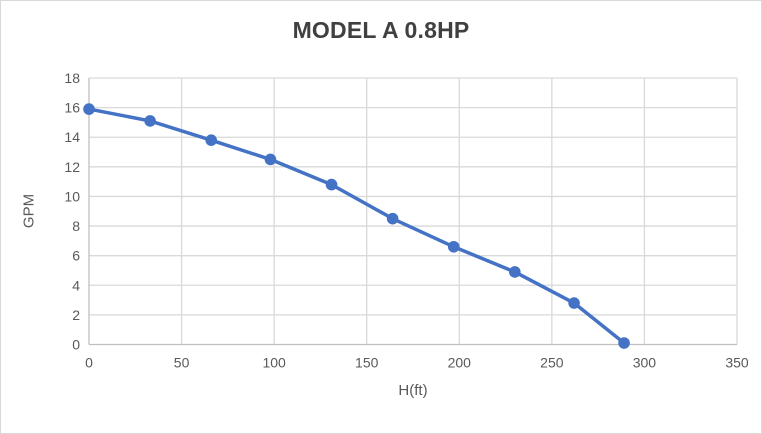 The image size is (762, 434). Describe the element at coordinates (72, 137) in the screenshot. I see `y-tick-label: 14` at that location.